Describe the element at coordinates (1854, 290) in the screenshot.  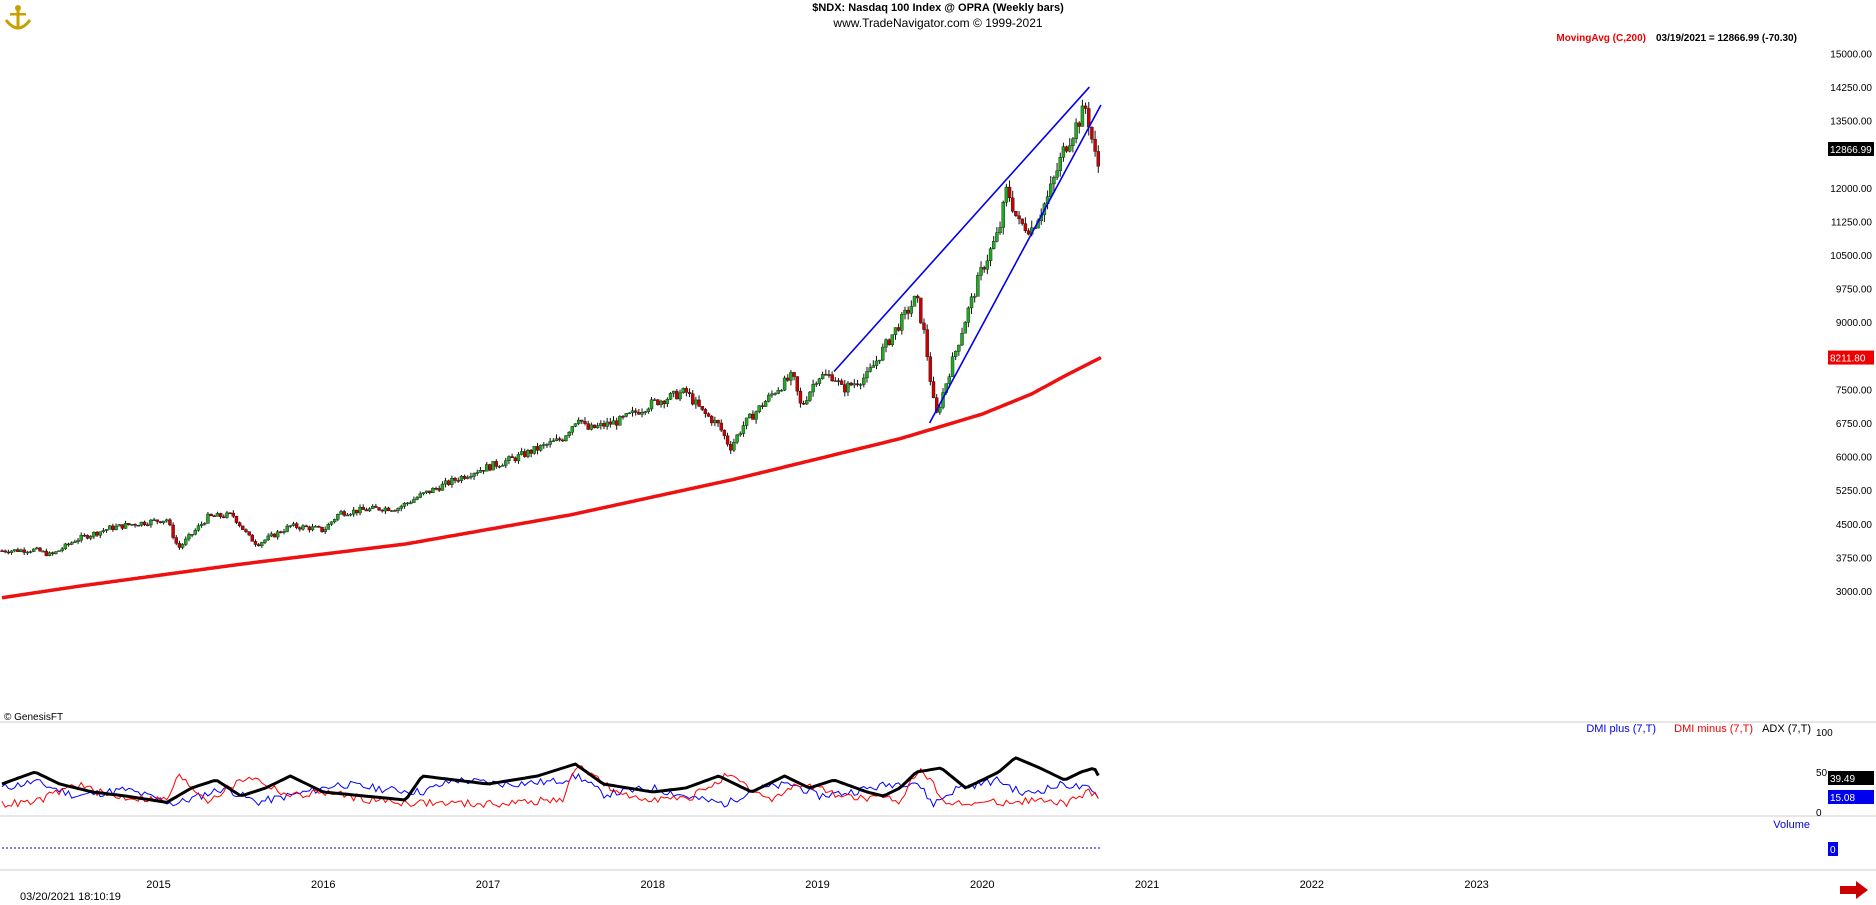
I see `price-axis-tick-label: 9750.00` at that location.